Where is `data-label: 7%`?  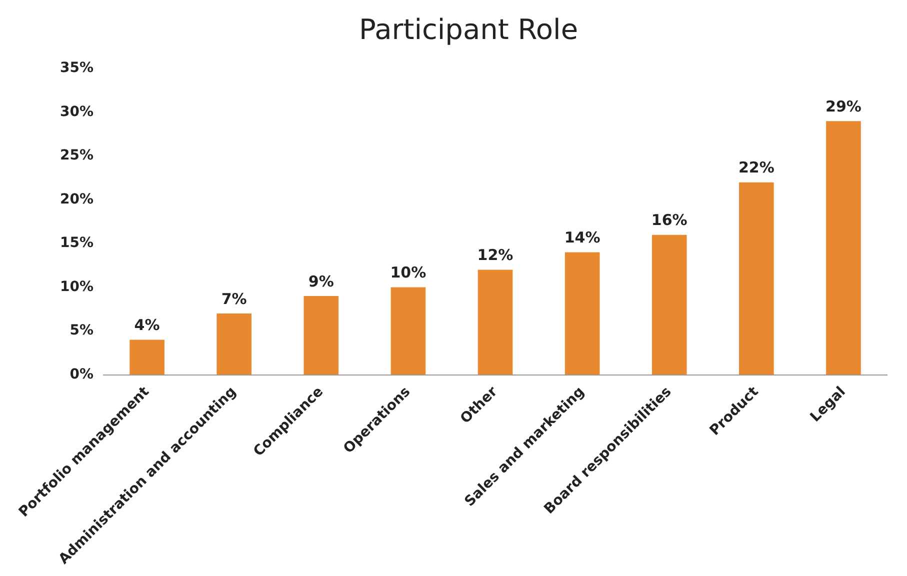
data-label: 7% is located at coordinates (234, 299).